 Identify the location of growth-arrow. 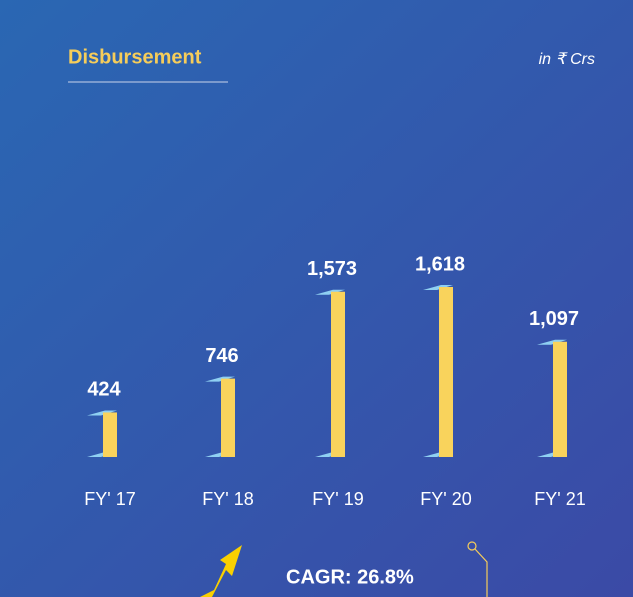
(221, 571).